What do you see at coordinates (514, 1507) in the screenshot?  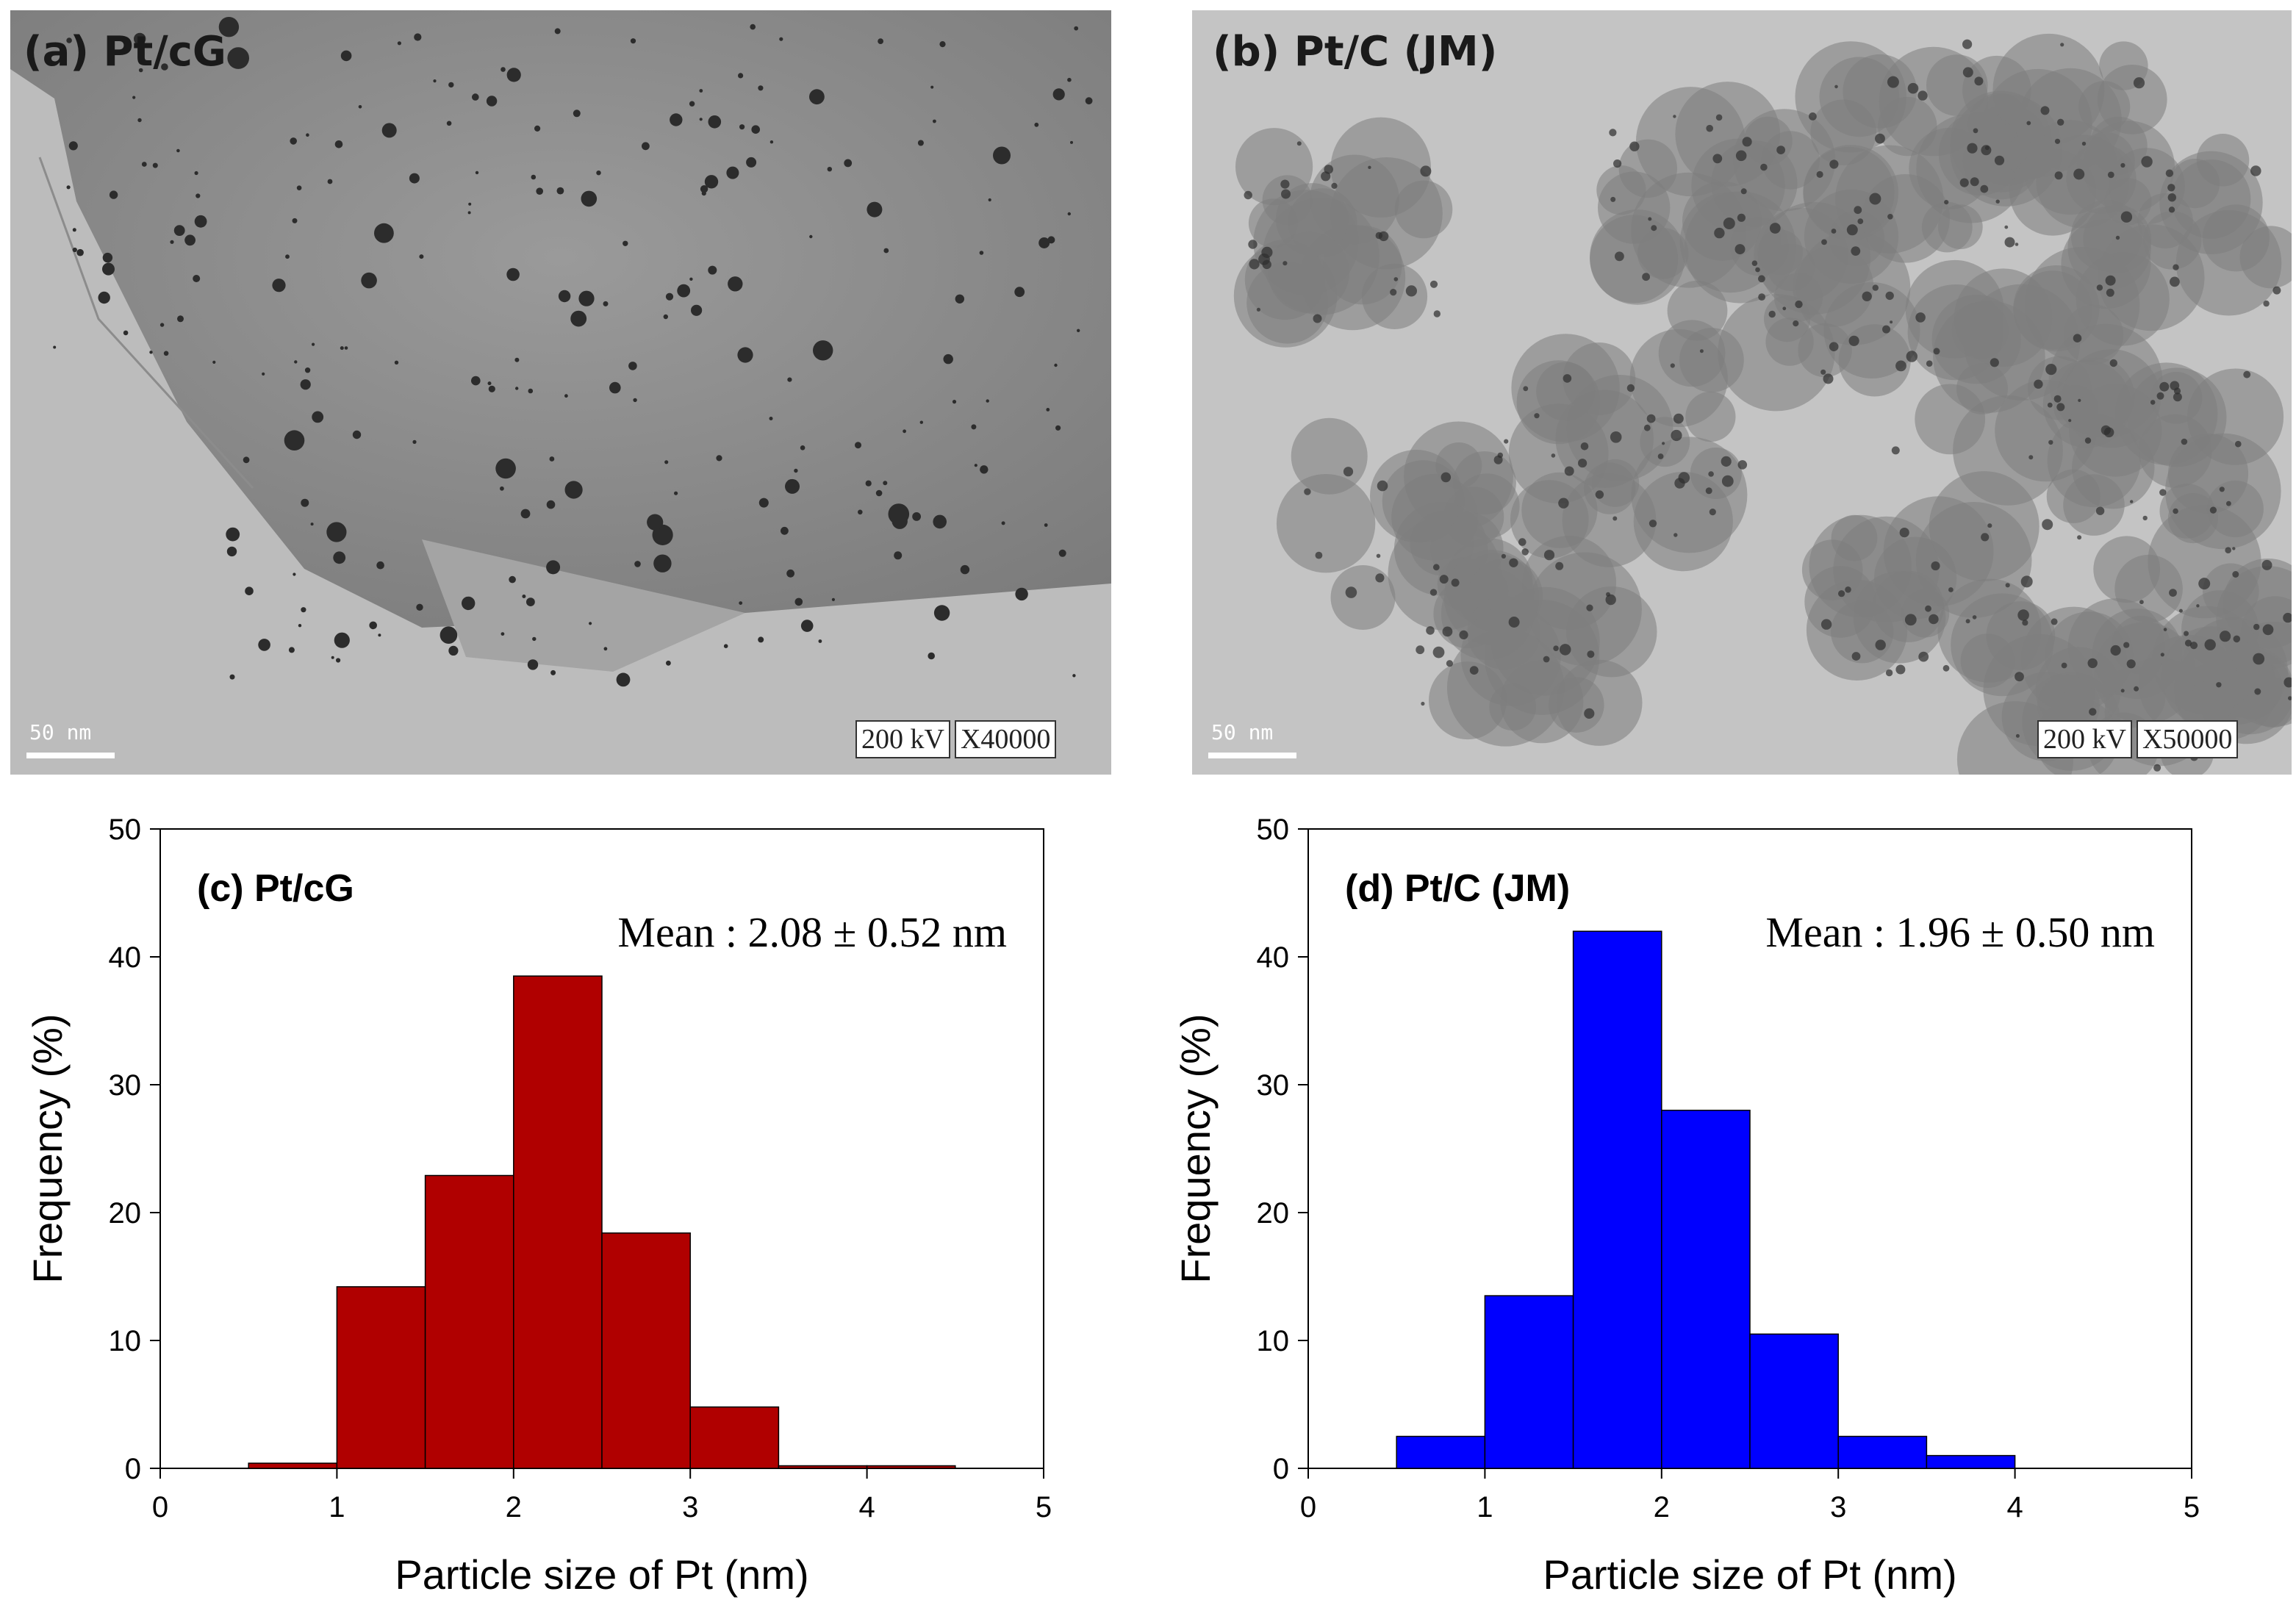 I see `hist-c-x-tick-label: 2` at bounding box center [514, 1507].